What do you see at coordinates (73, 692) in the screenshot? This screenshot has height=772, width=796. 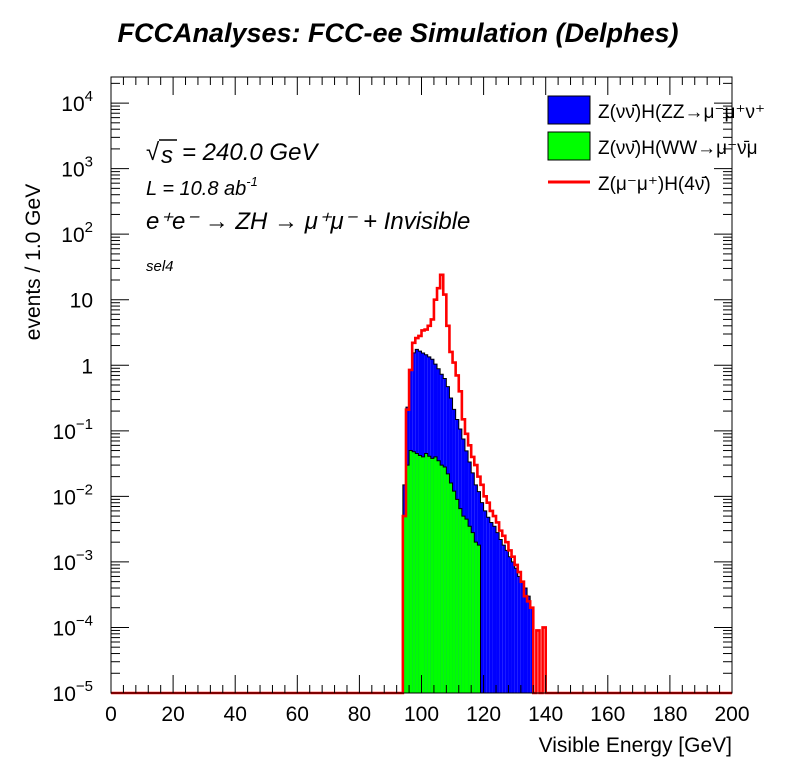 I see `y-tick-label: 10⁻⁵` at bounding box center [73, 692].